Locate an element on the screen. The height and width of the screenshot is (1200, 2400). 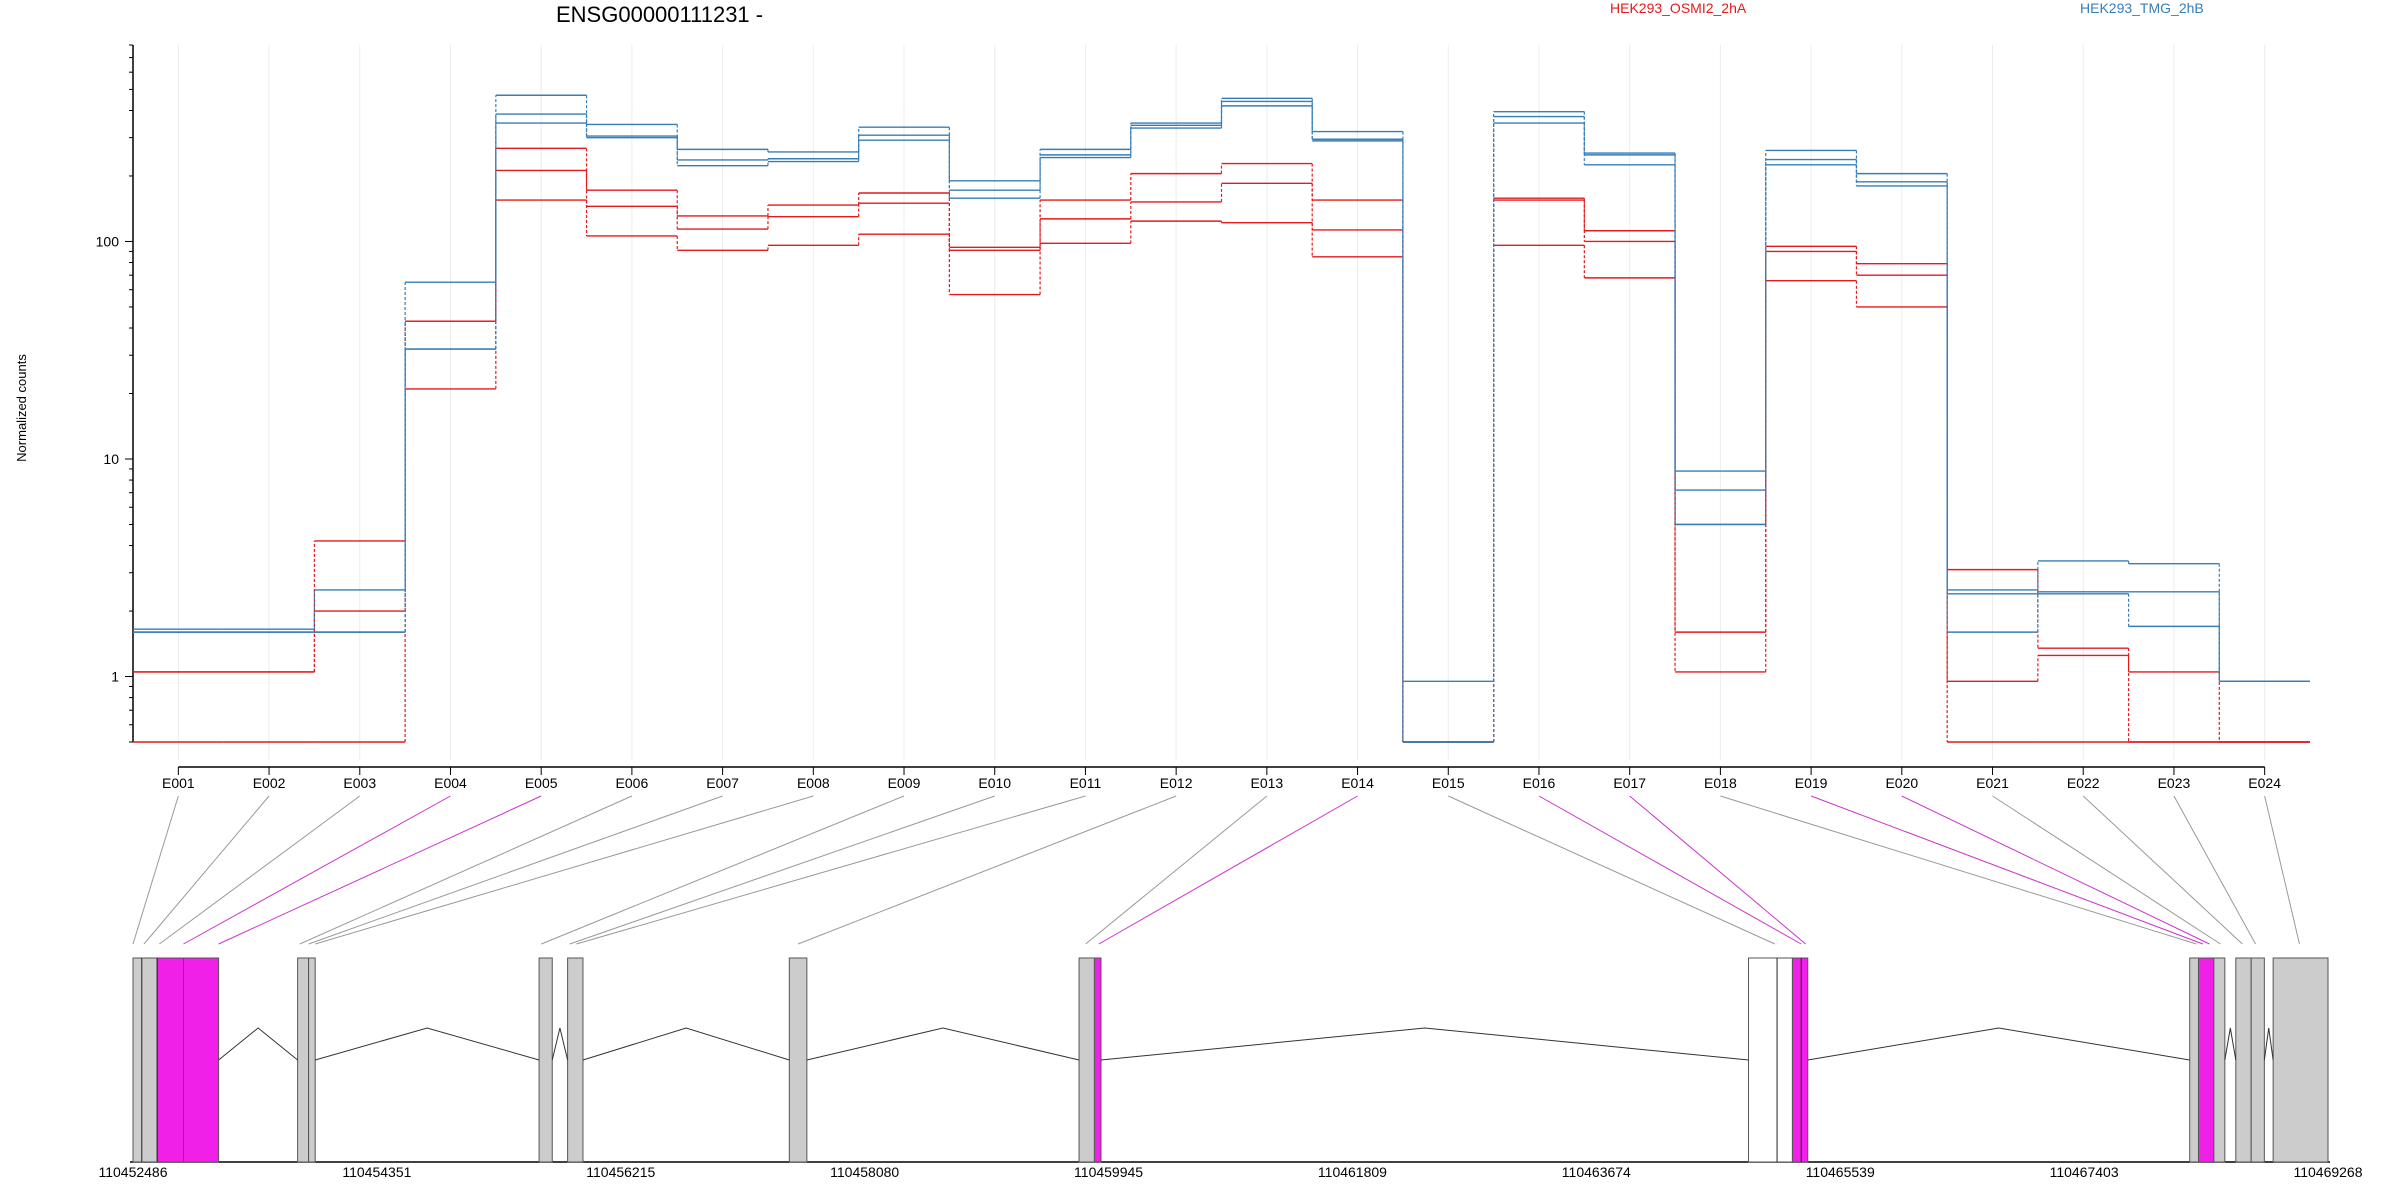
exon-tick-label: E007 is located at coordinates (722, 783).